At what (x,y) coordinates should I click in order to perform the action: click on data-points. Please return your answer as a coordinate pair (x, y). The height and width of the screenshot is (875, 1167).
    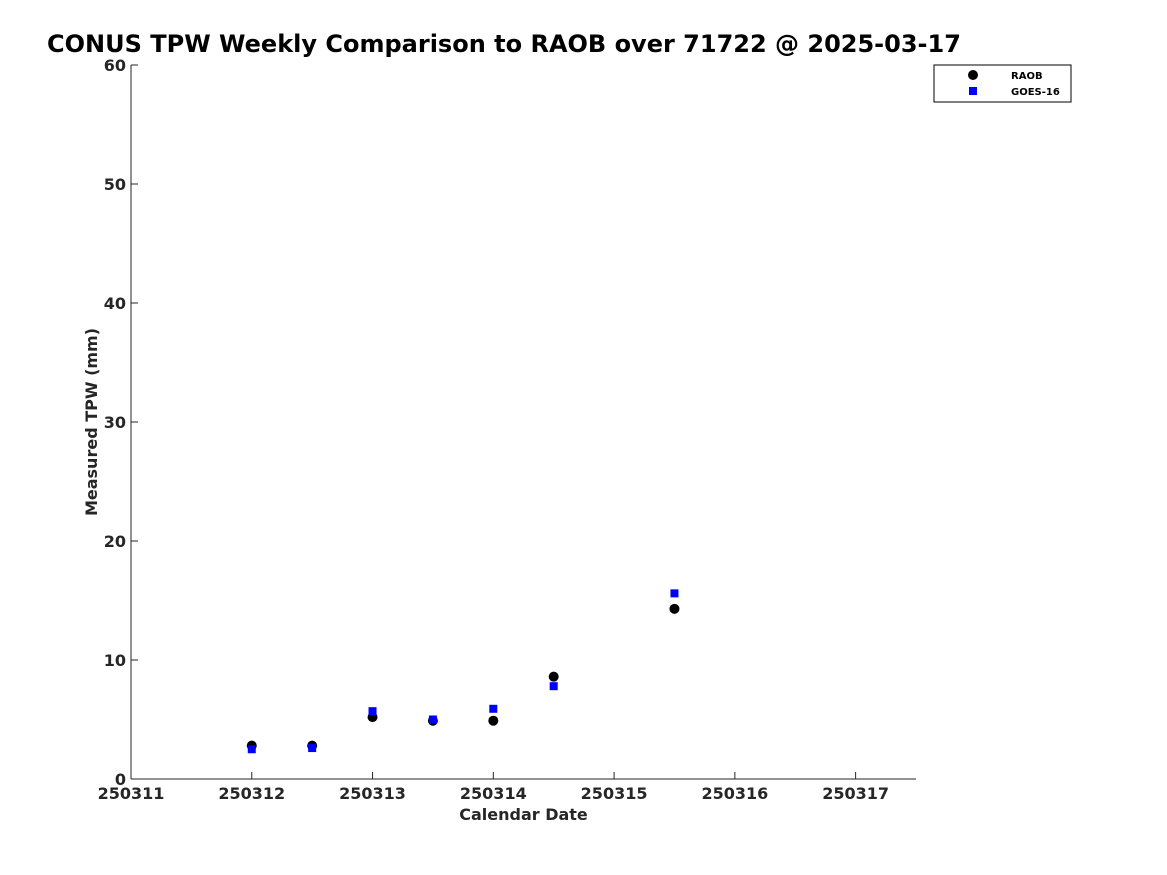
    Looking at the image, I should click on (463, 671).